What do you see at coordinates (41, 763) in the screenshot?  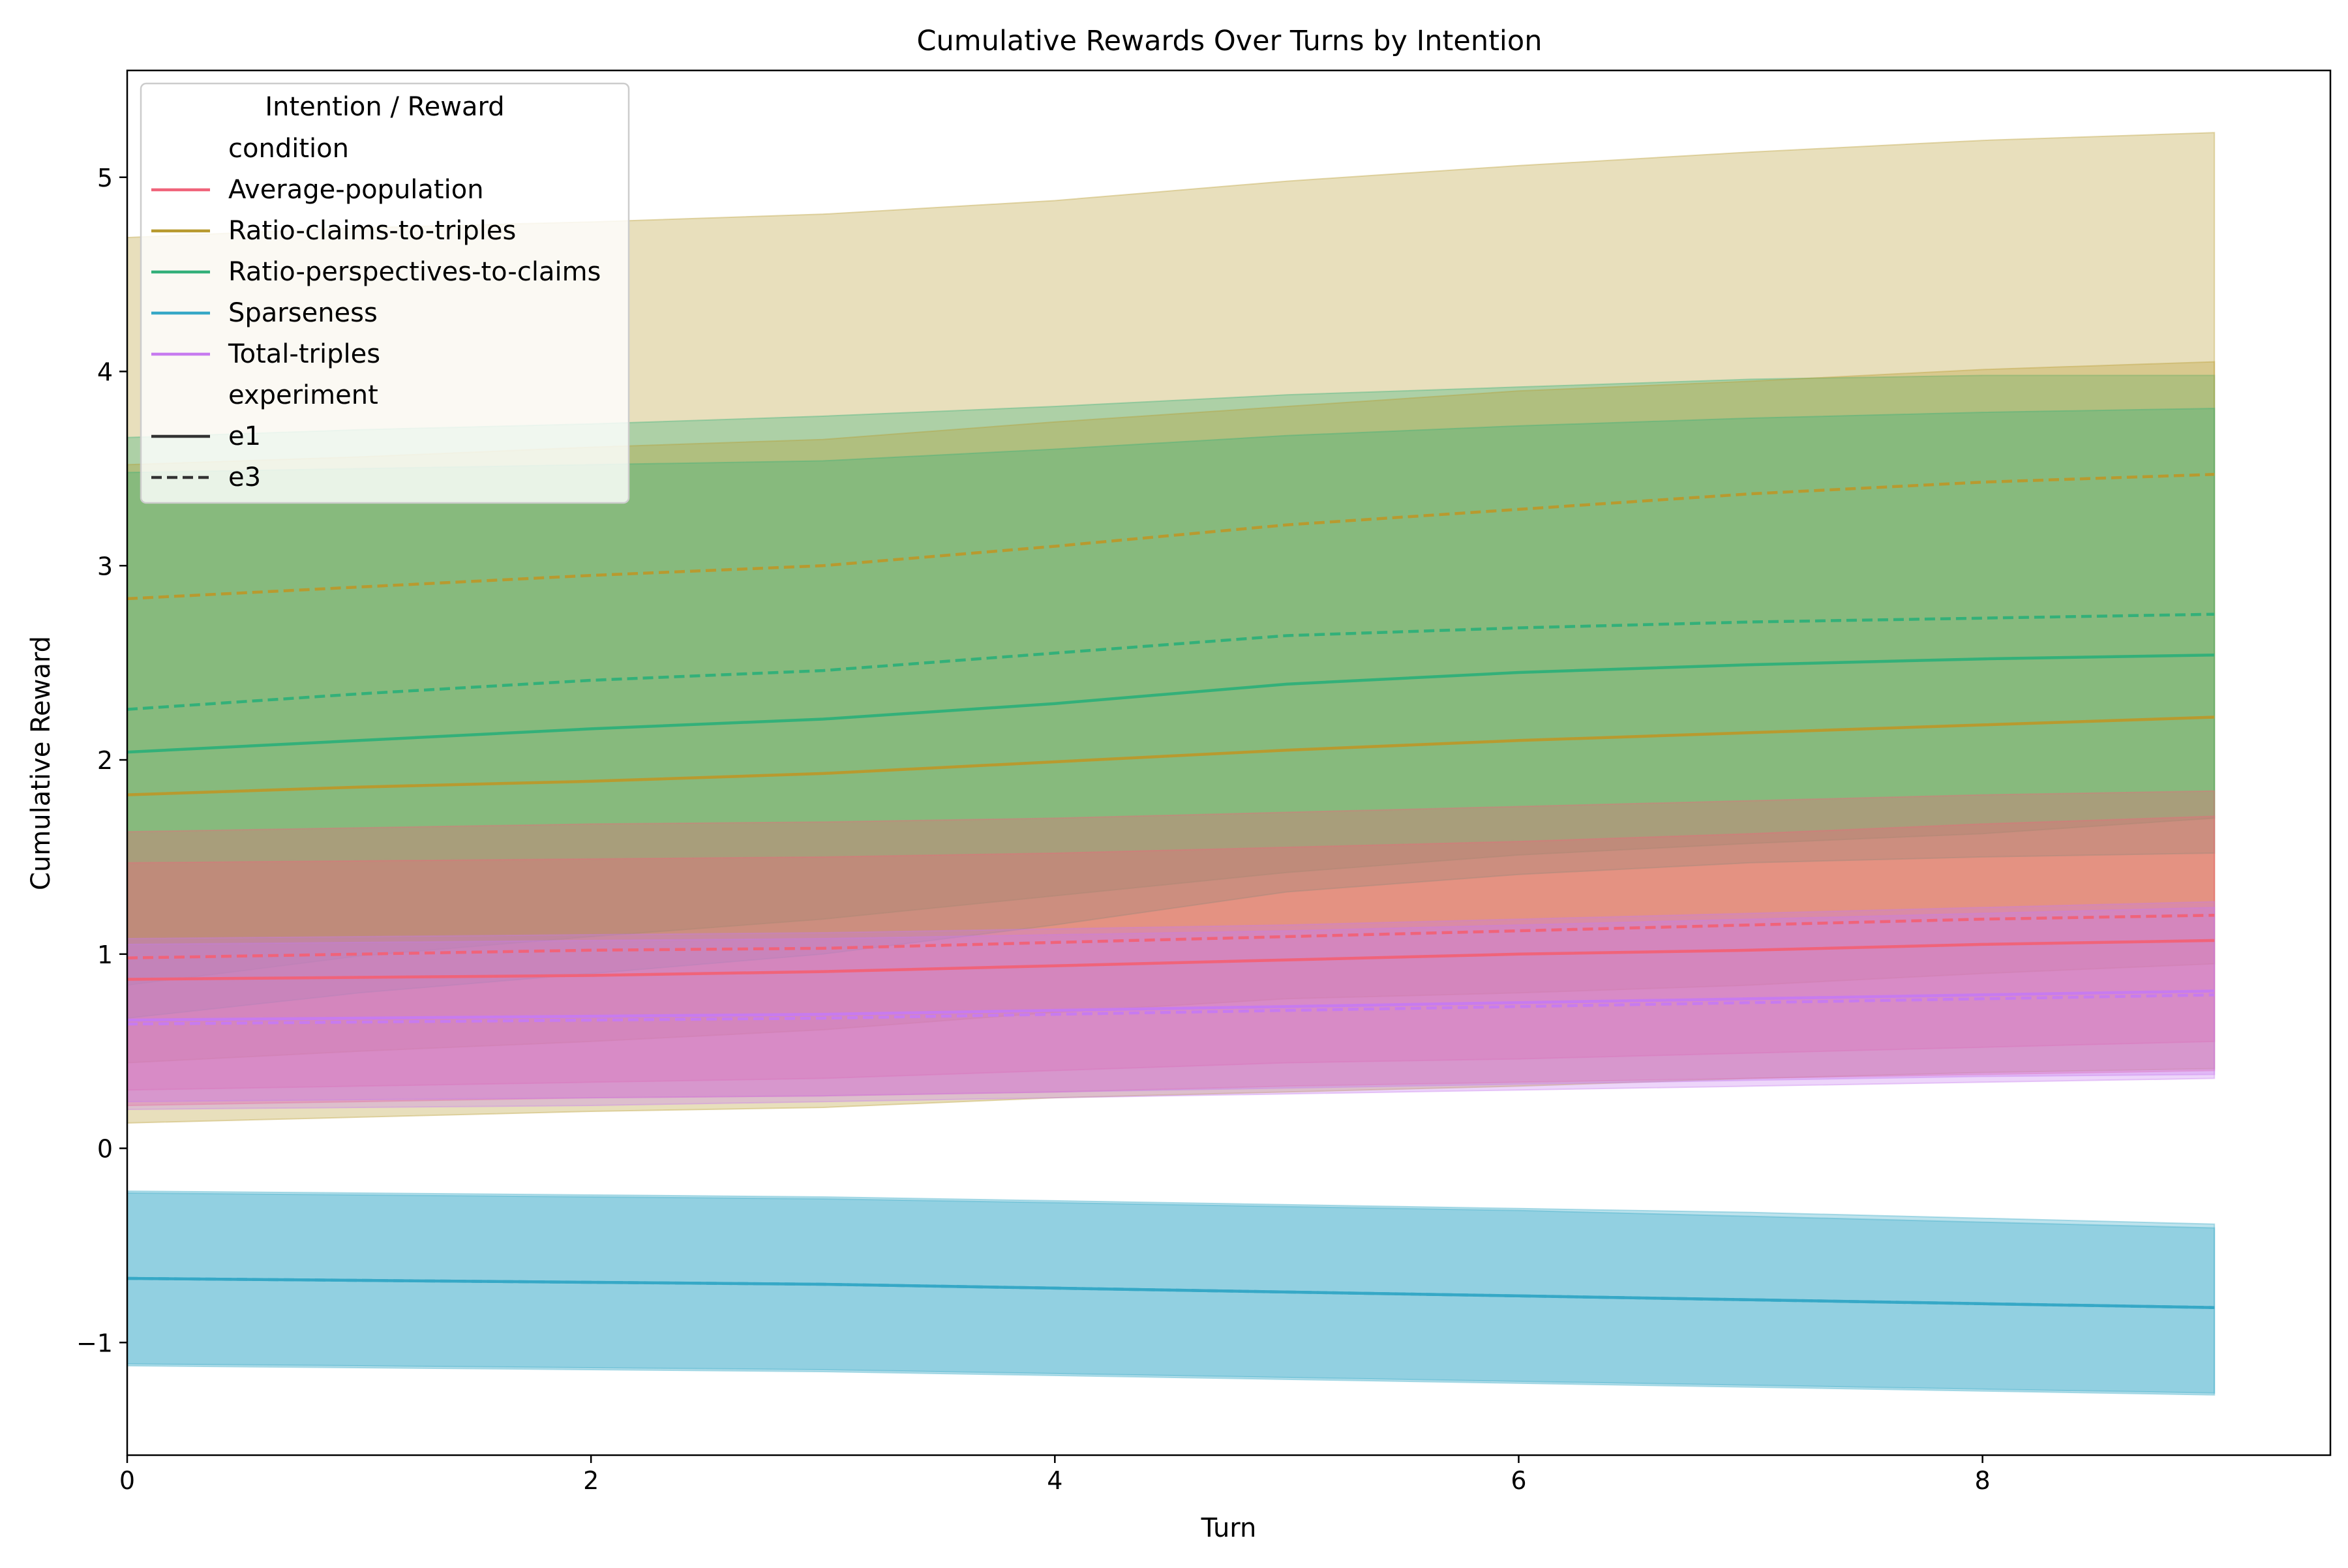 I see `y-axis-label: Cumulative Reward` at bounding box center [41, 763].